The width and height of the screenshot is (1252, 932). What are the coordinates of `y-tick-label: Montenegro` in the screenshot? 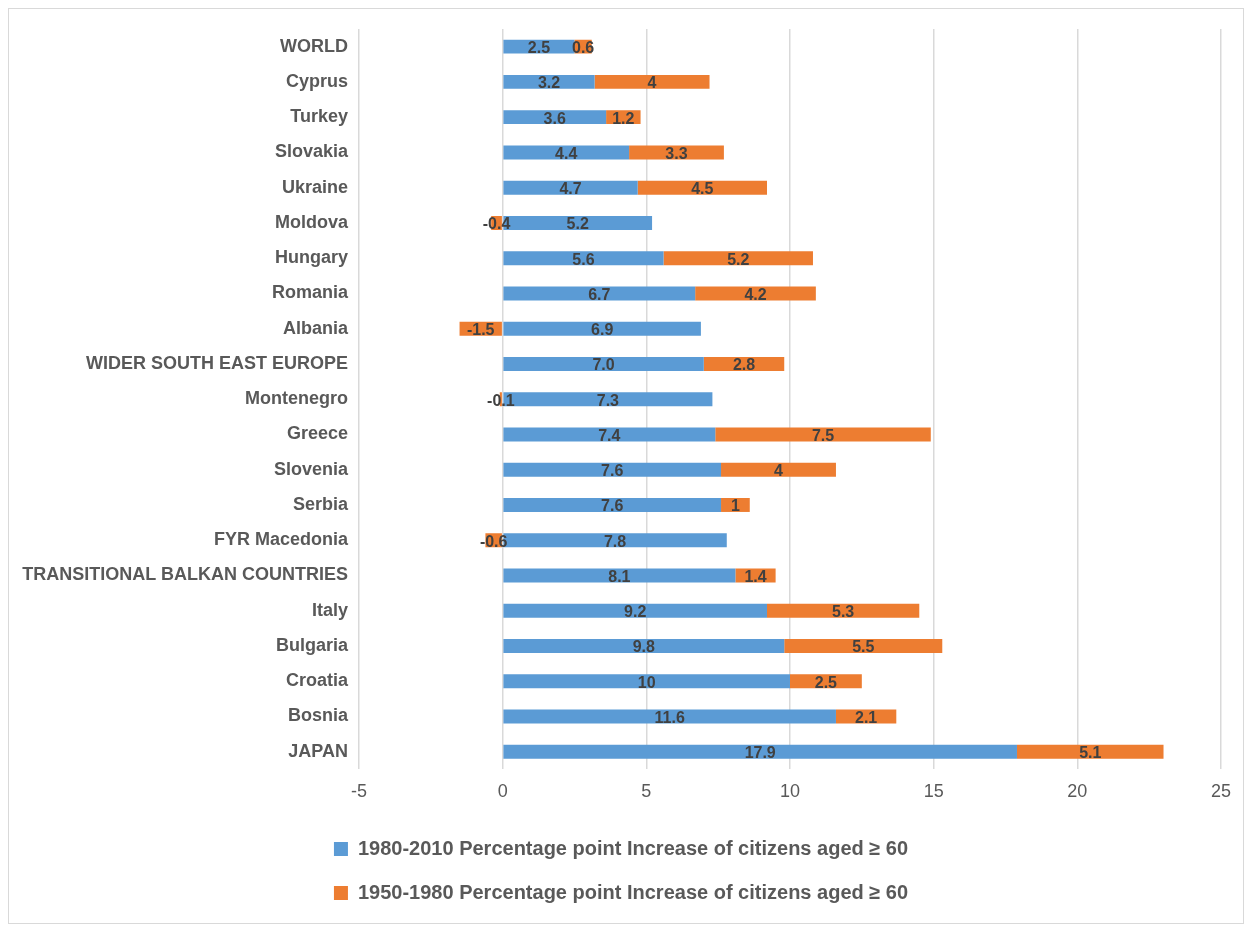 It's located at (296, 398).